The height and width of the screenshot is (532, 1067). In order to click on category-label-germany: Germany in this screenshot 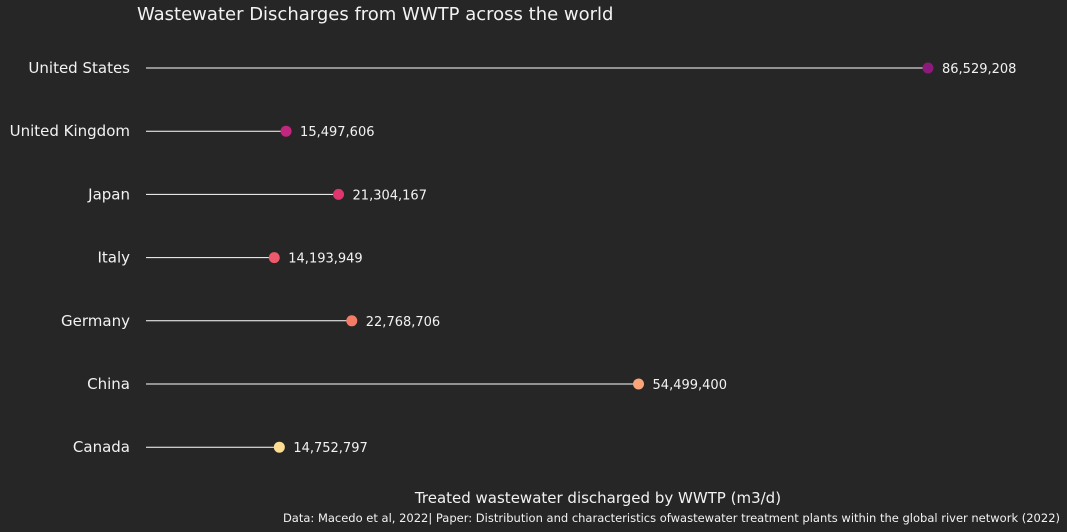, I will do `click(95, 321)`.